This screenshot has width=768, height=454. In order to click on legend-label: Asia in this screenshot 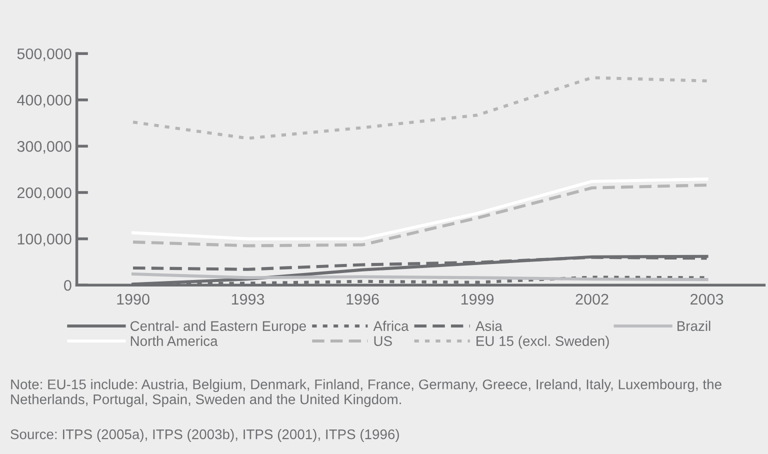, I will do `click(488, 325)`.